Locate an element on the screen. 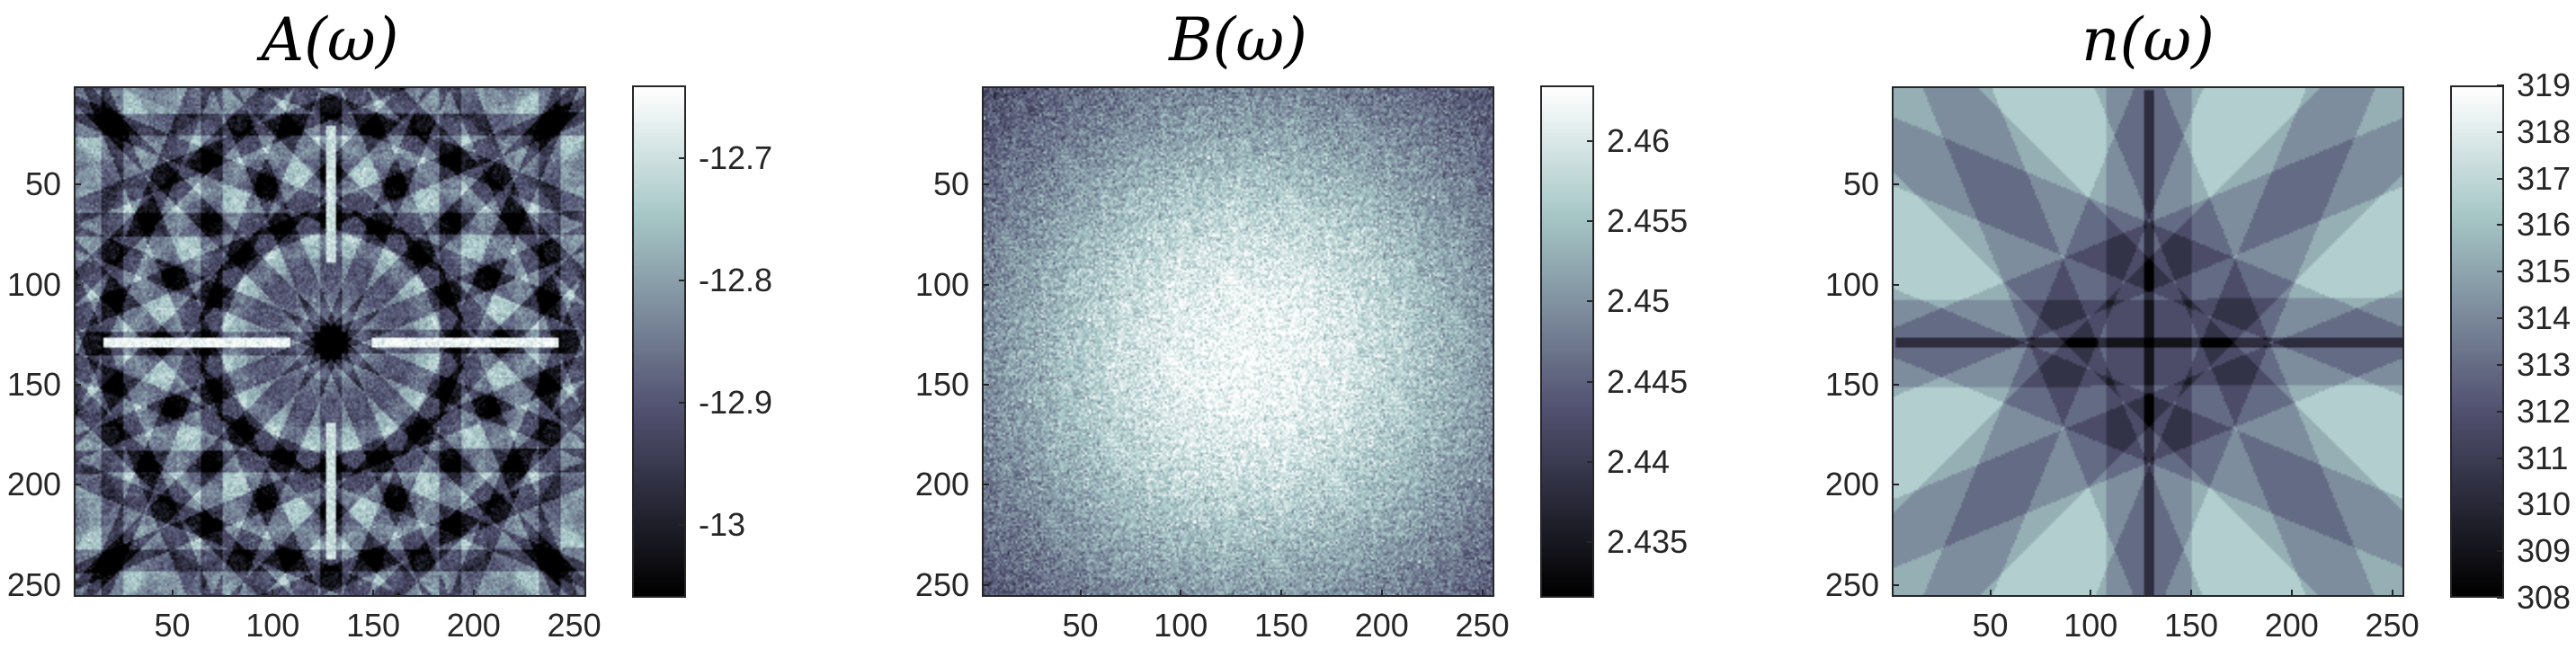  colorbar-tick-label: 2.435 is located at coordinates (1648, 541).